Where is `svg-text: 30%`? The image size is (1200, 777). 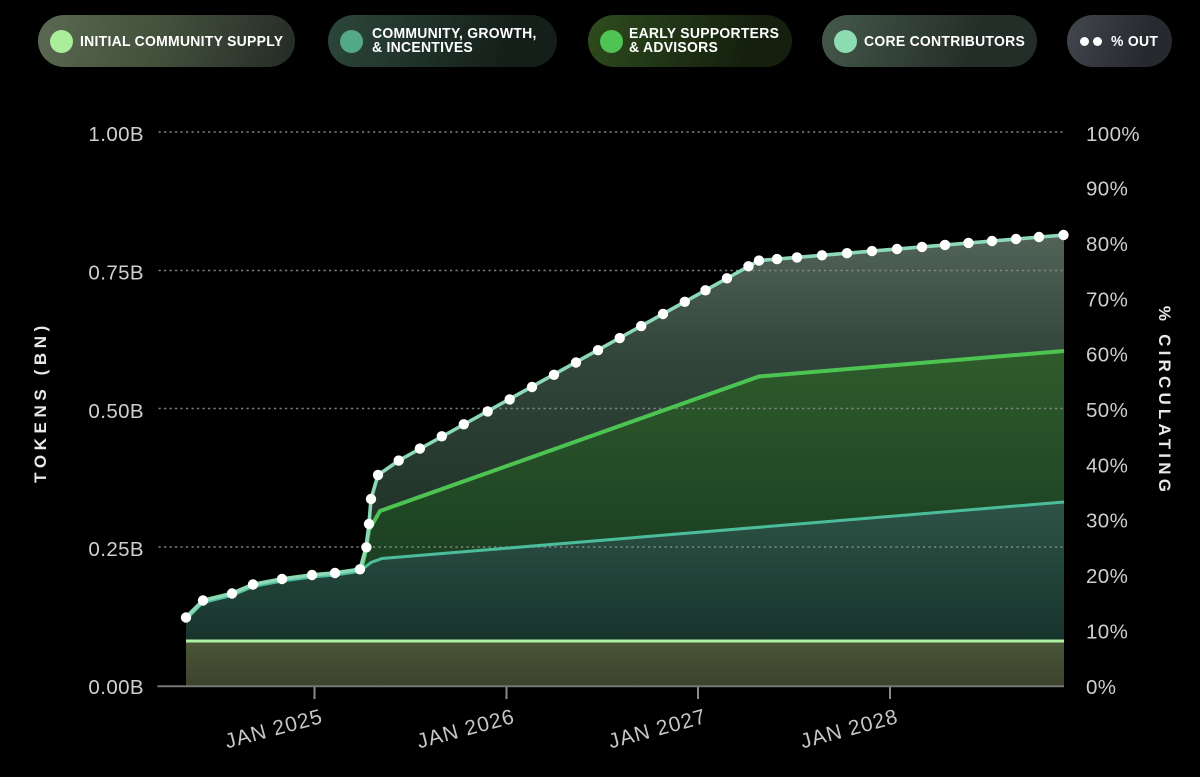 svg-text: 30% is located at coordinates (1107, 521).